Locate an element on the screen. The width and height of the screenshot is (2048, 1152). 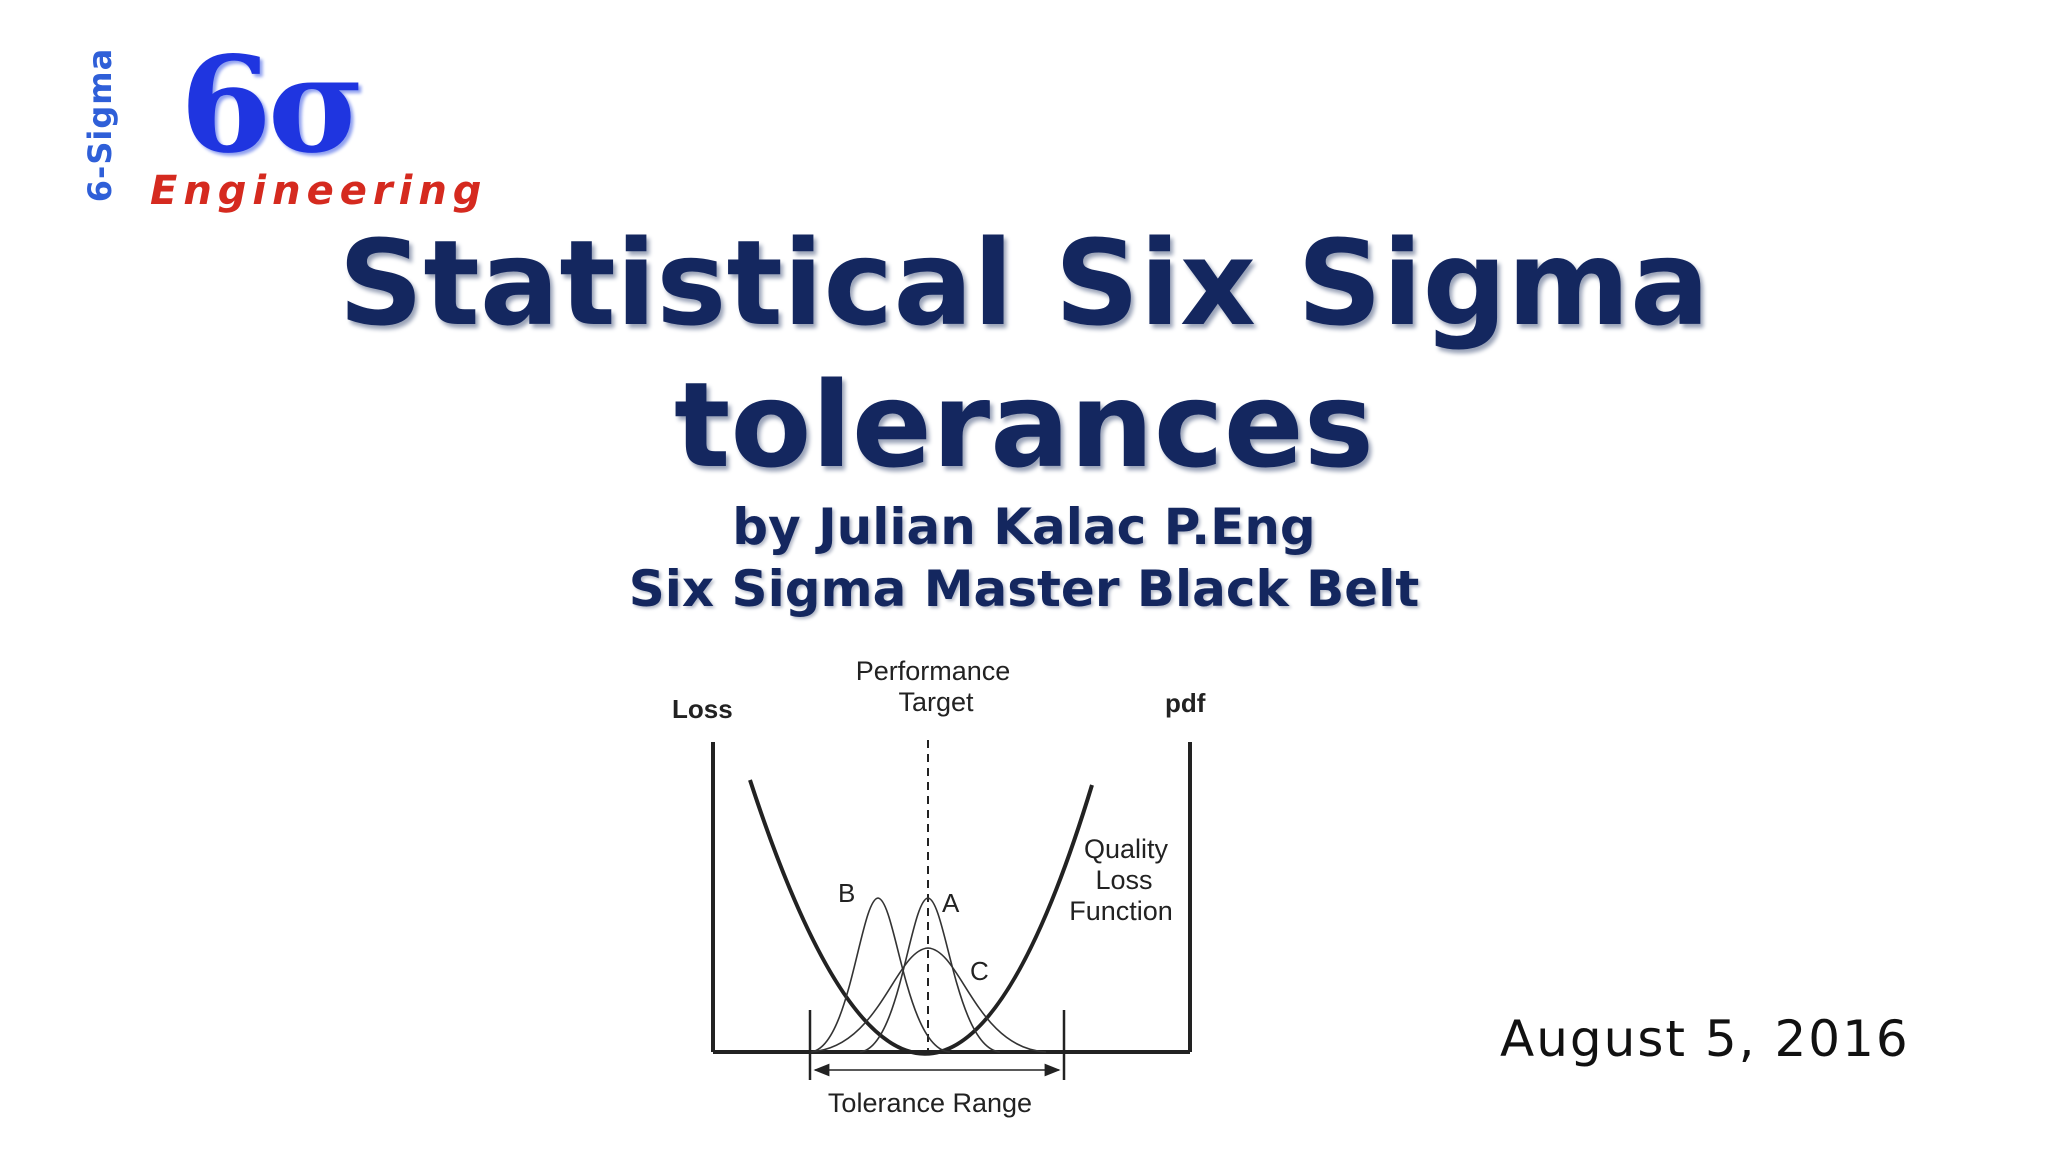
quality-loss-label-line-1: Quality is located at coordinates (1126, 849).